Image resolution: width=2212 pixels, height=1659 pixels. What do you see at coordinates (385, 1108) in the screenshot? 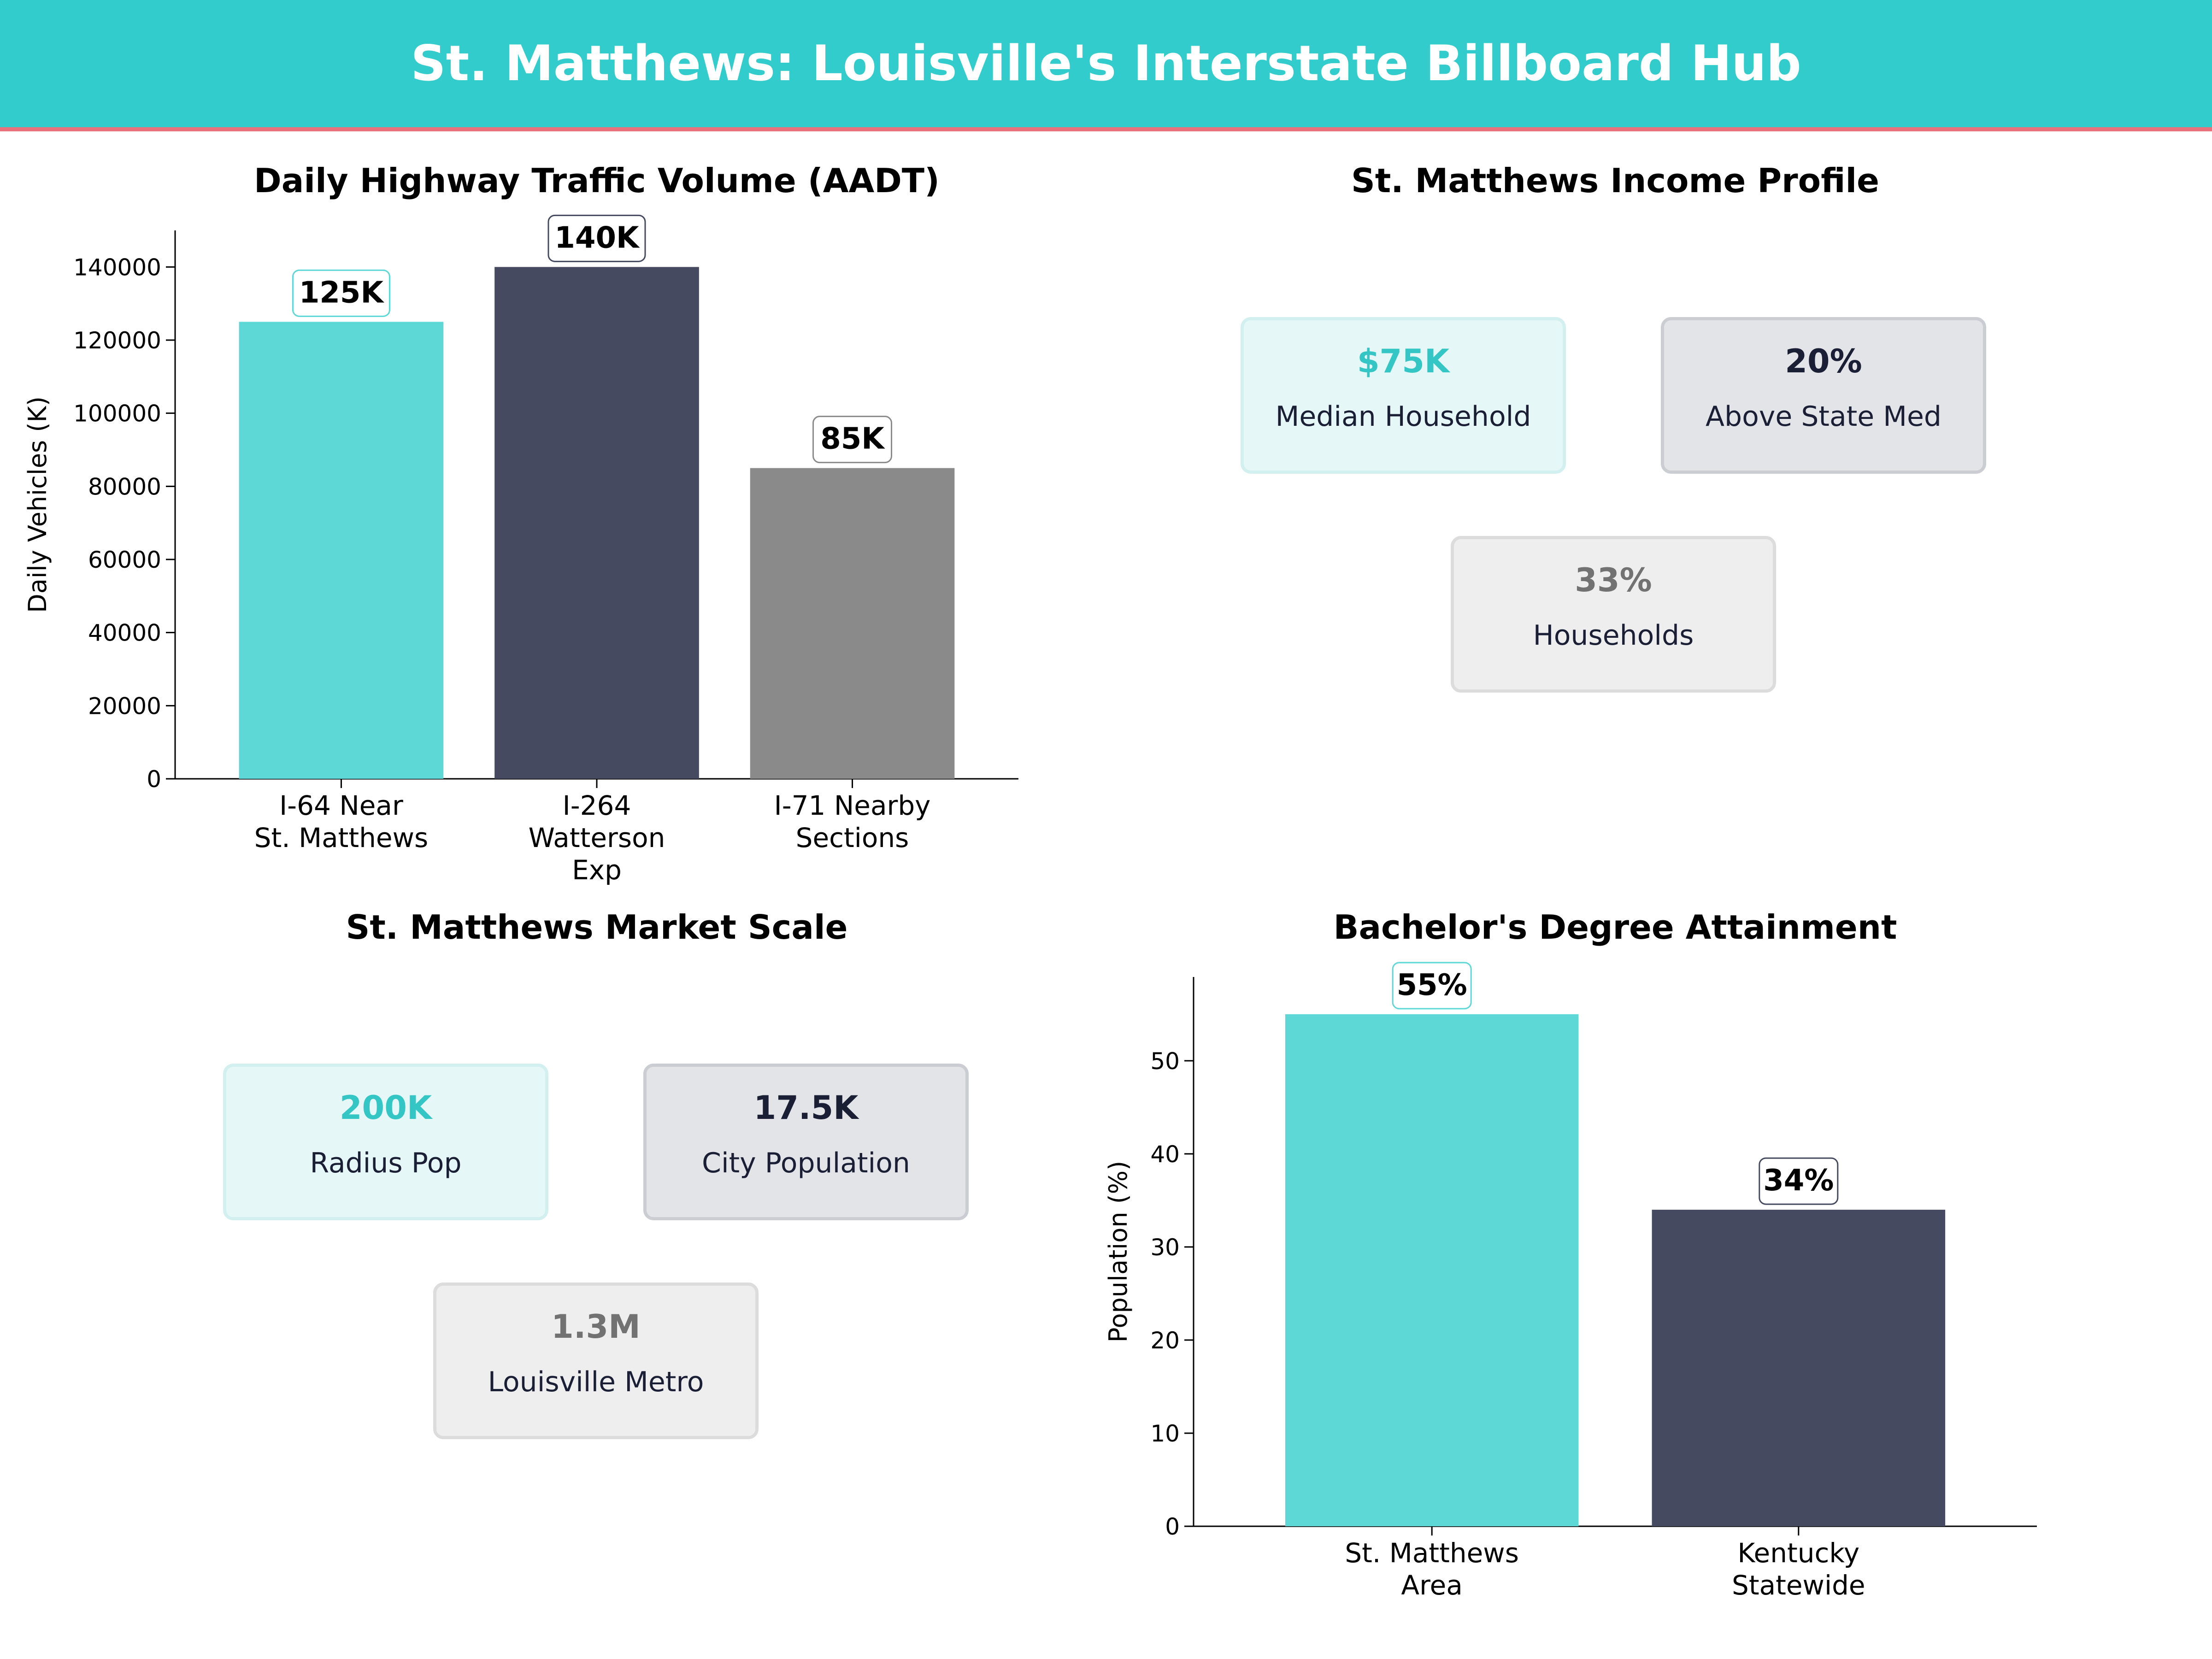
I see `market-card-value: 200K` at bounding box center [385, 1108].